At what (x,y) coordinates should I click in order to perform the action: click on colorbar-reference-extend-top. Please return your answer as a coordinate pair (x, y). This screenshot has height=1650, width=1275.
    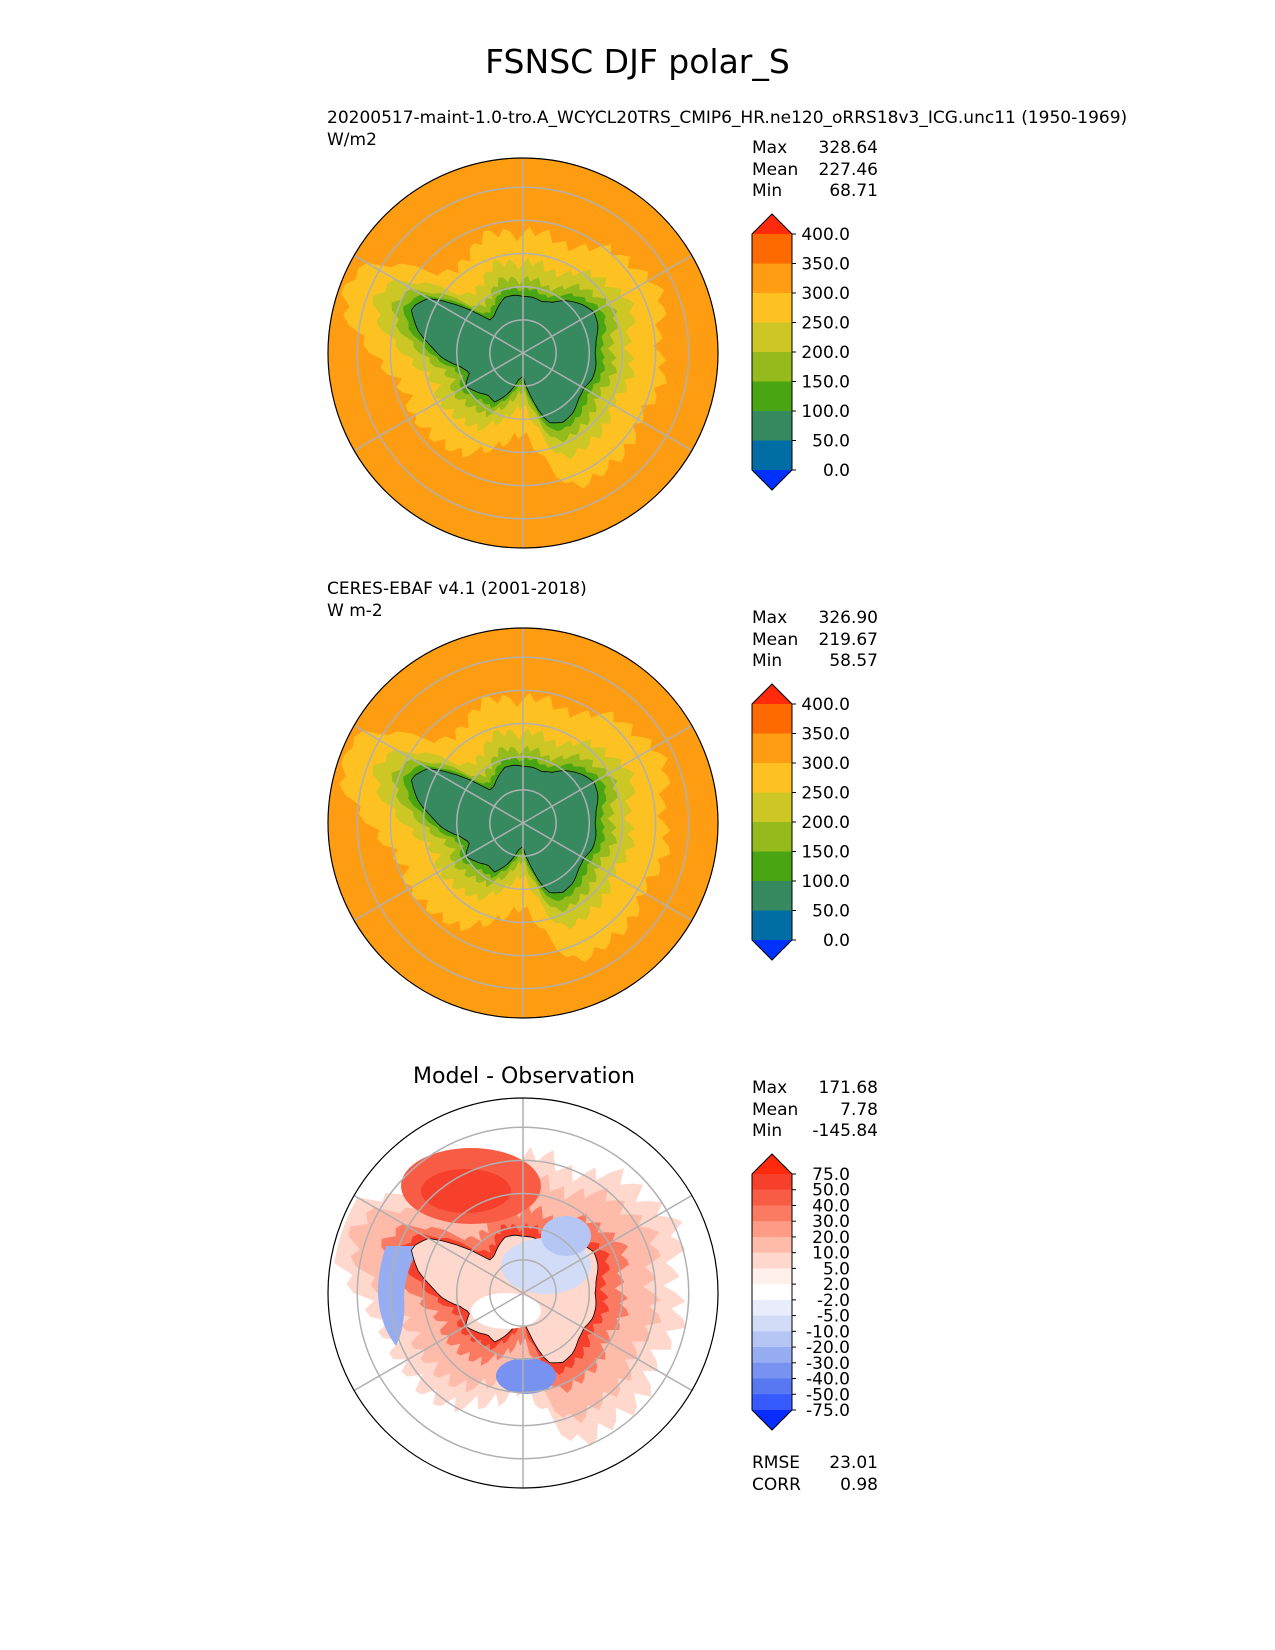
    Looking at the image, I should click on (772, 694).